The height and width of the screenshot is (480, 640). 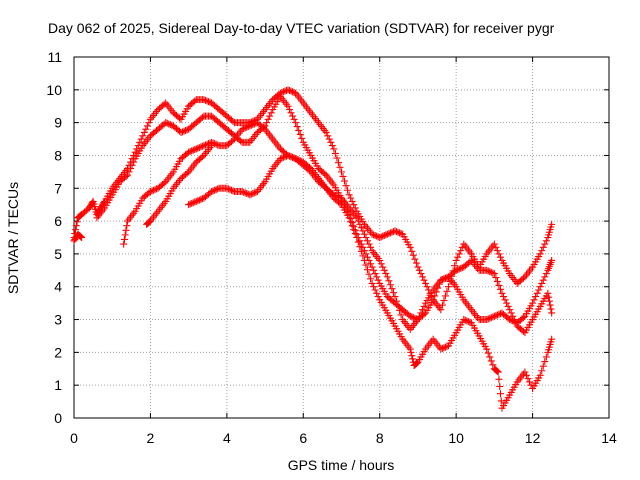 What do you see at coordinates (533, 438) in the screenshot?
I see `x-tick-label: 12` at bounding box center [533, 438].